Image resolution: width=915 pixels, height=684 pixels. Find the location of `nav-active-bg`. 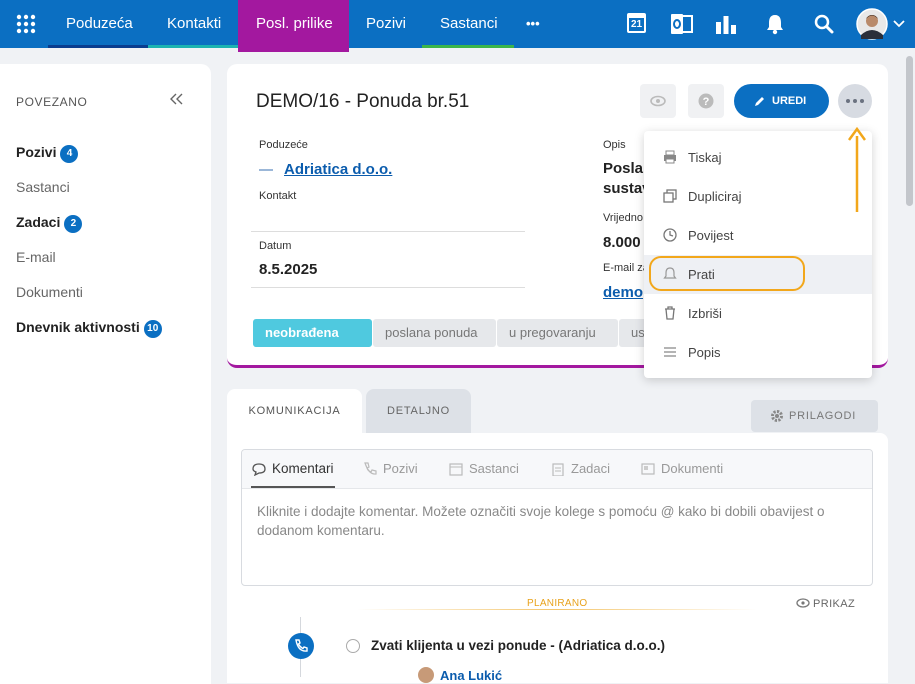

nav-active-bg is located at coordinates (293, 26).